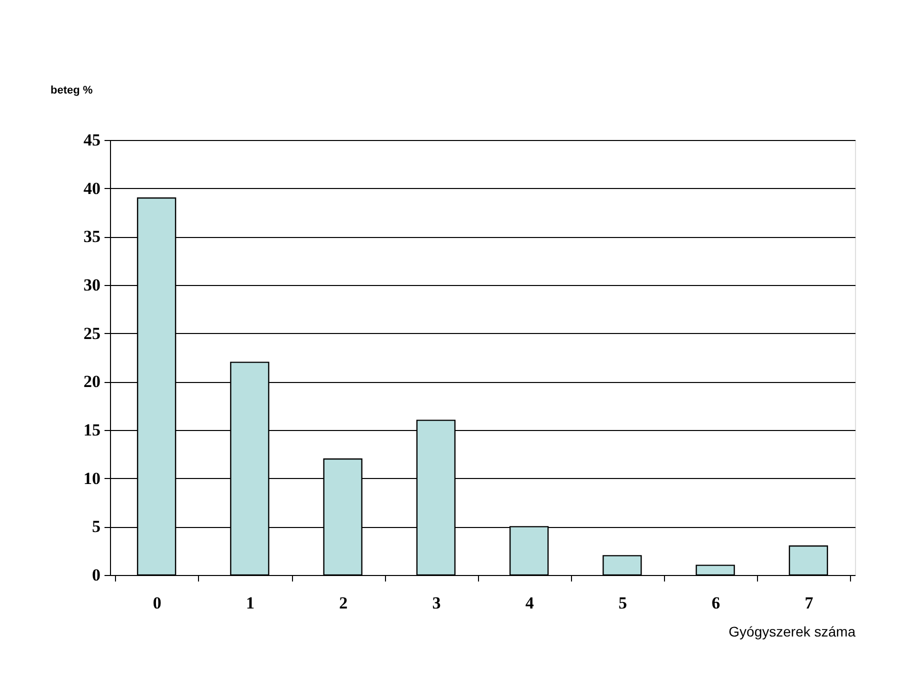 This screenshot has height=686, width=914. What do you see at coordinates (529, 603) in the screenshot?
I see `x-tick-label: 4` at bounding box center [529, 603].